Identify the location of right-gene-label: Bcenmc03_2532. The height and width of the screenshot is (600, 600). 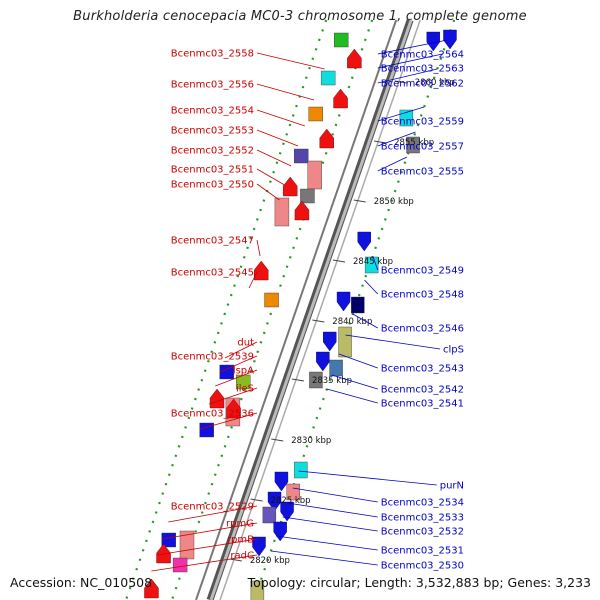
(422, 532).